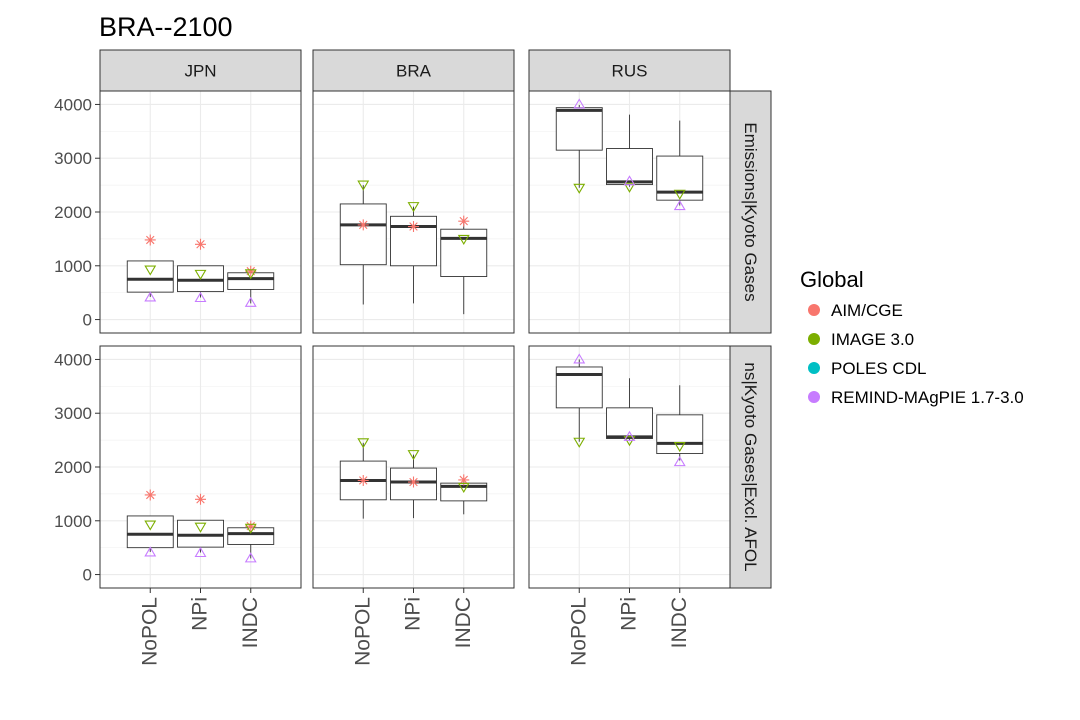 The image size is (1080, 720). Describe the element at coordinates (200, 212) in the screenshot. I see `panel-jpn-row1` at that location.